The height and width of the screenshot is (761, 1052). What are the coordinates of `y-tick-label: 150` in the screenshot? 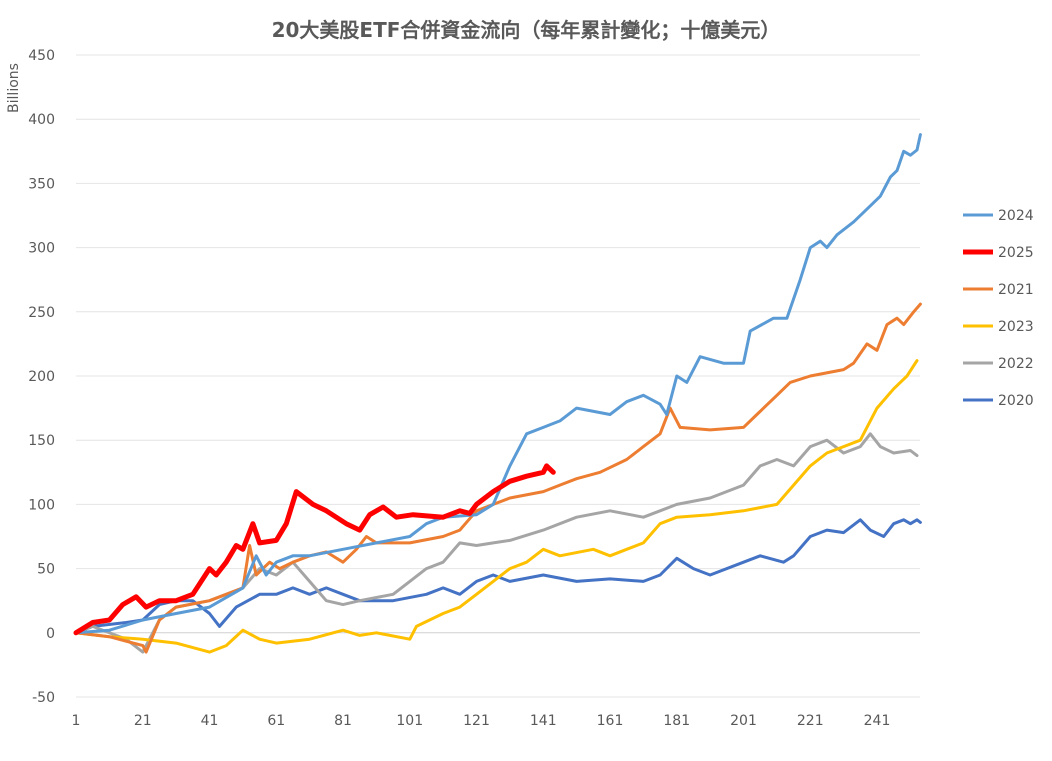 It's located at (41, 441).